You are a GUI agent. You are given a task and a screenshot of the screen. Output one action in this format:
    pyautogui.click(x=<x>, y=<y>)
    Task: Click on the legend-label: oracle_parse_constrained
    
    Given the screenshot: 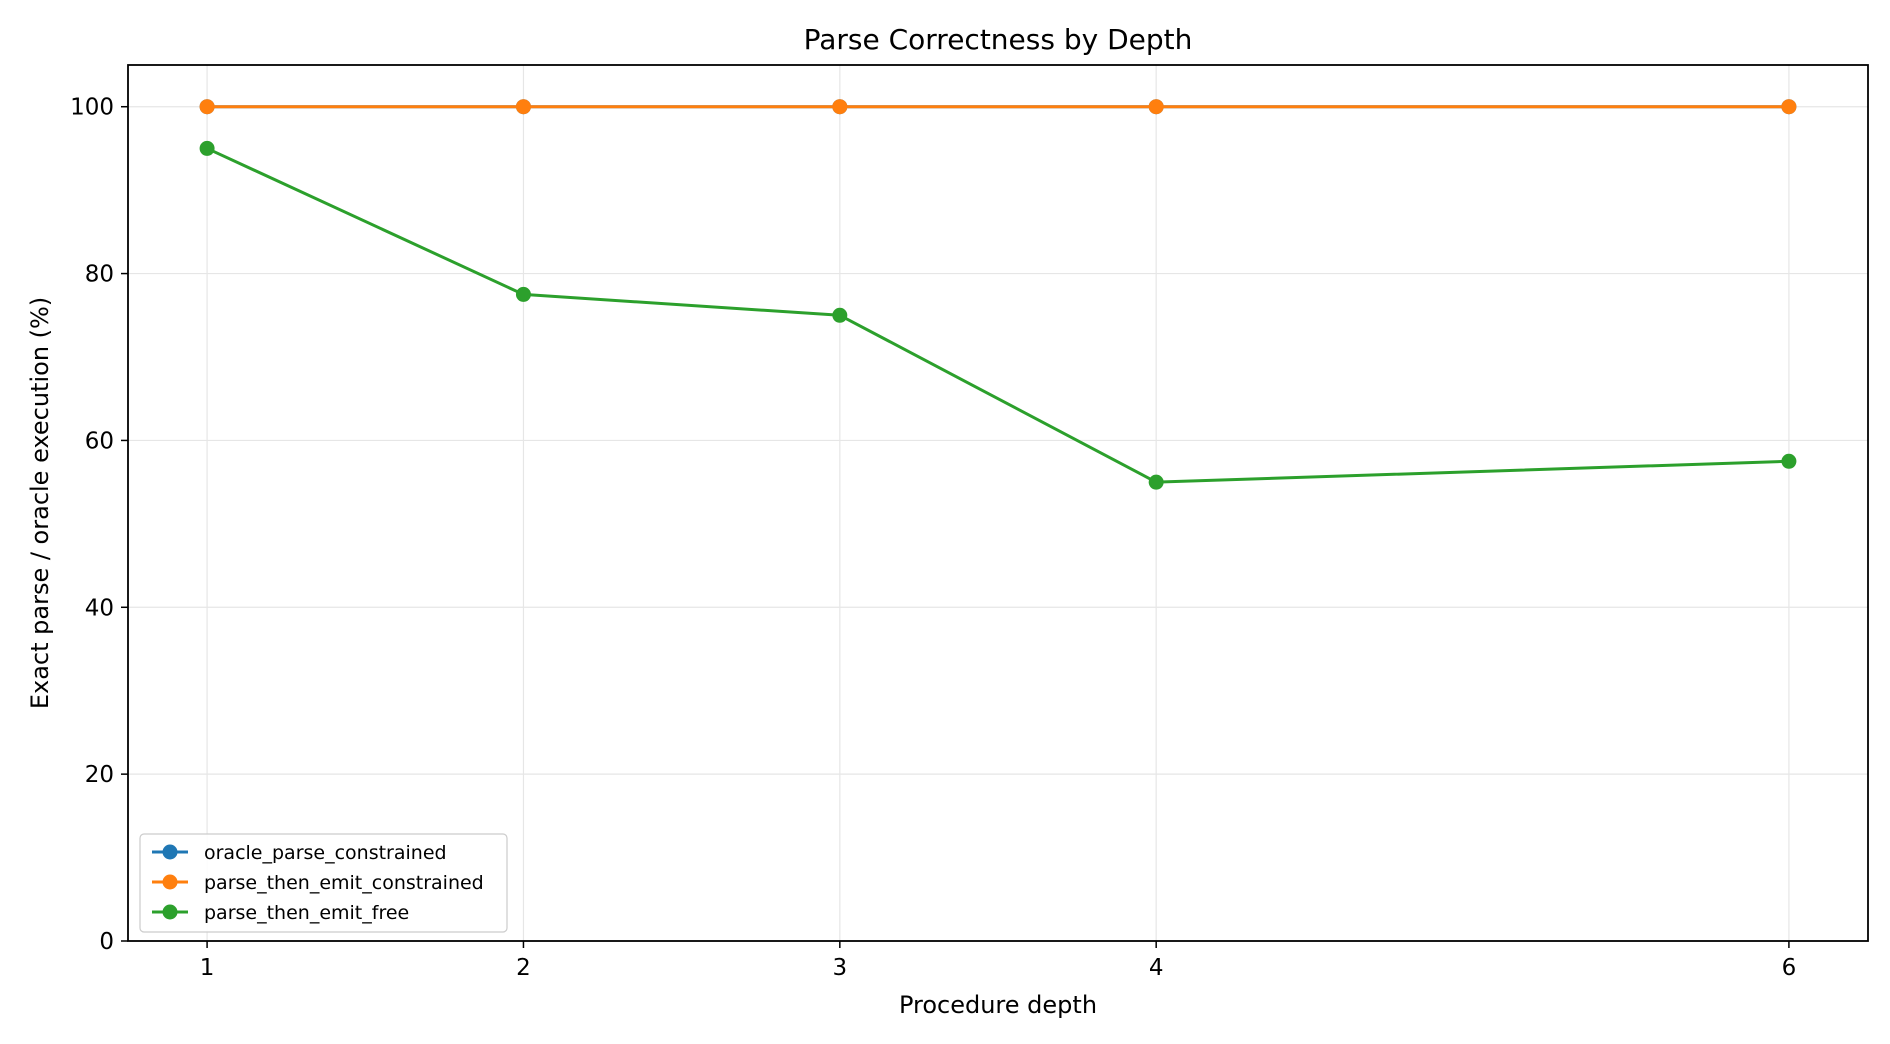 What is the action you would take?
    pyautogui.click(x=325, y=853)
    